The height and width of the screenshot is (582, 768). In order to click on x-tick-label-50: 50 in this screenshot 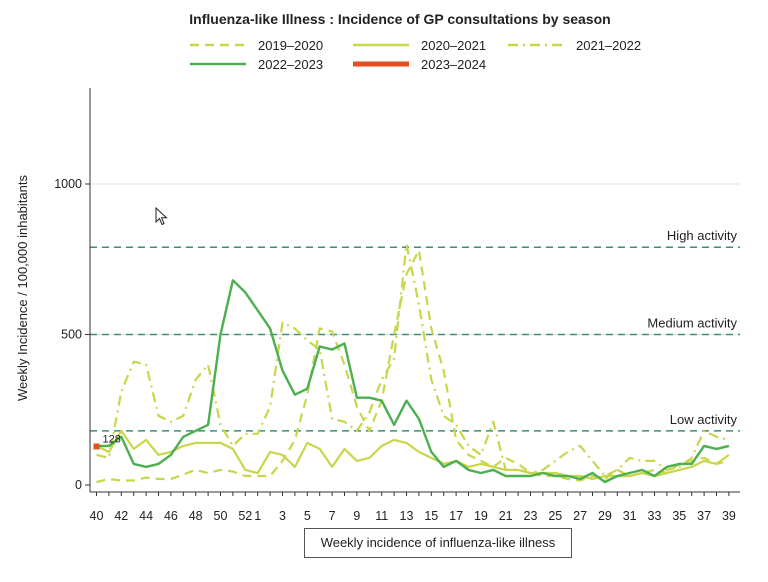, I will do `click(221, 516)`.